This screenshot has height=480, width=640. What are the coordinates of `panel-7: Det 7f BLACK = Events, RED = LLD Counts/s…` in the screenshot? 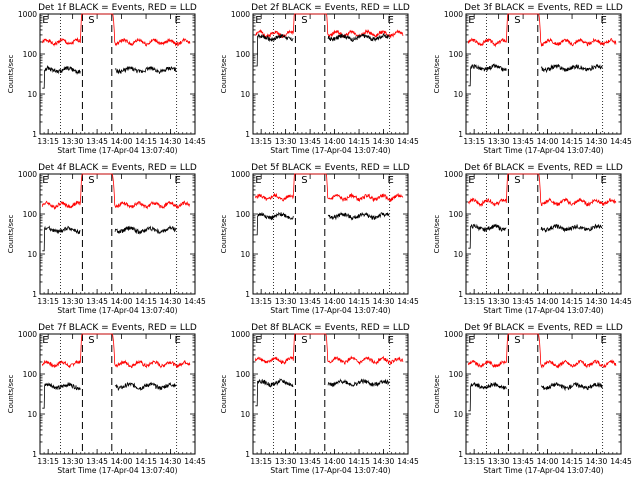 It's located at (106, 399).